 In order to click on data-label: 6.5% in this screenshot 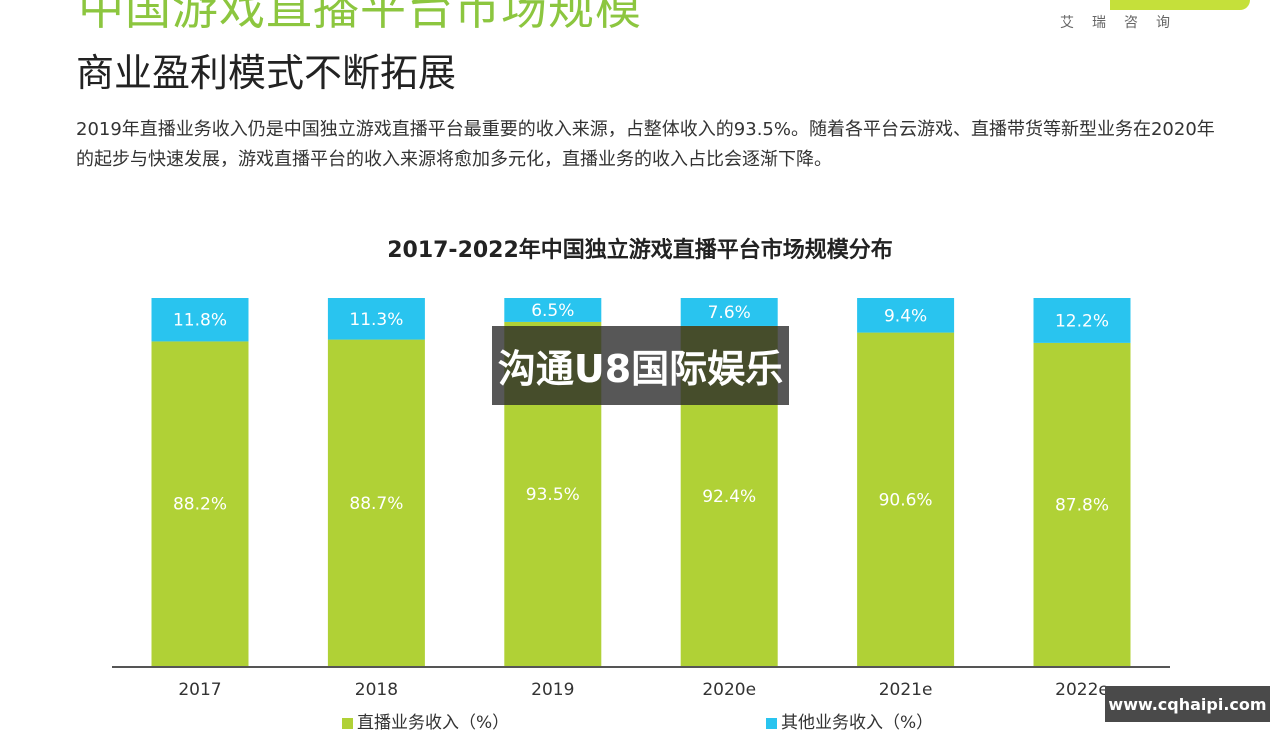, I will do `click(552, 311)`.